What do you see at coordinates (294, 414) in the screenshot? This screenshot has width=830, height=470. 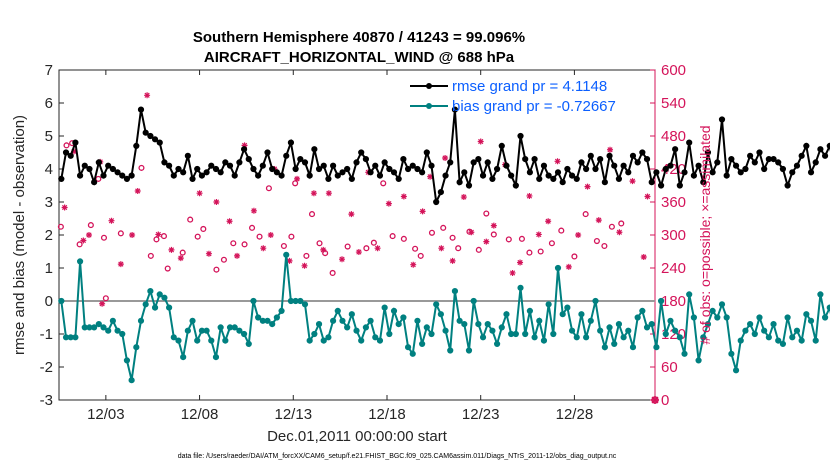 I see `x-tick-label: 12/13` at bounding box center [294, 414].